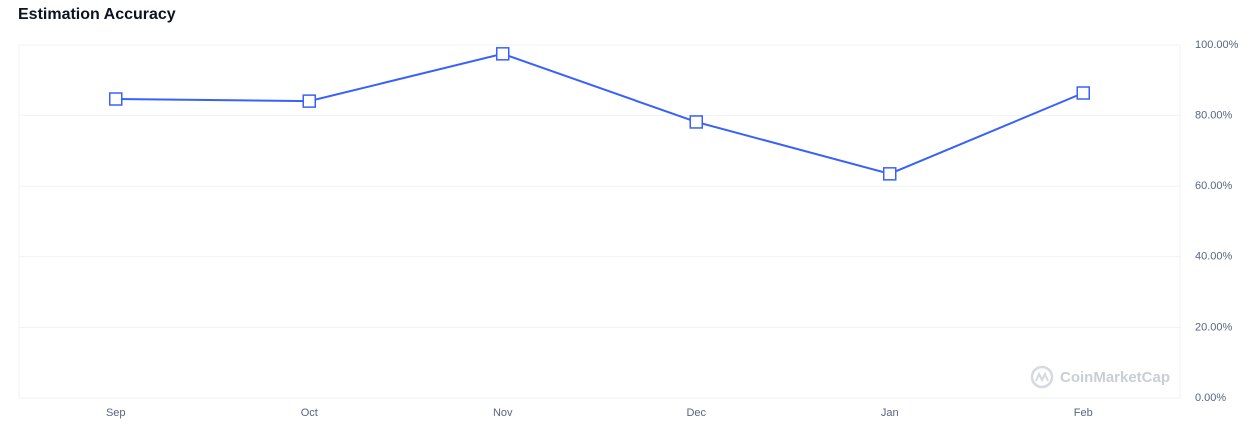 This screenshot has height=444, width=1256. What do you see at coordinates (1115, 377) in the screenshot?
I see `watermark: CoinMarketCap` at bounding box center [1115, 377].